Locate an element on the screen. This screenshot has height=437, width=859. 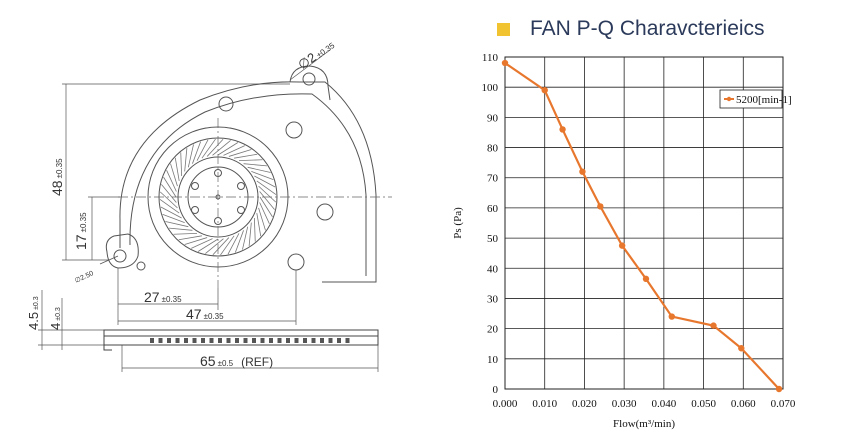
y-tick-label: 60 is located at coordinates (493, 209).